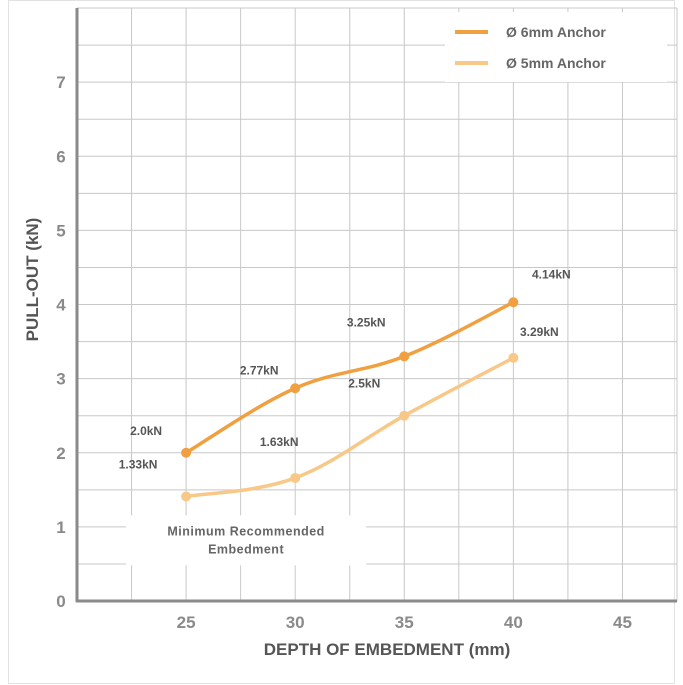 The image size is (683, 685). Describe the element at coordinates (513, 622) in the screenshot. I see `x-tick-label: 40` at that location.